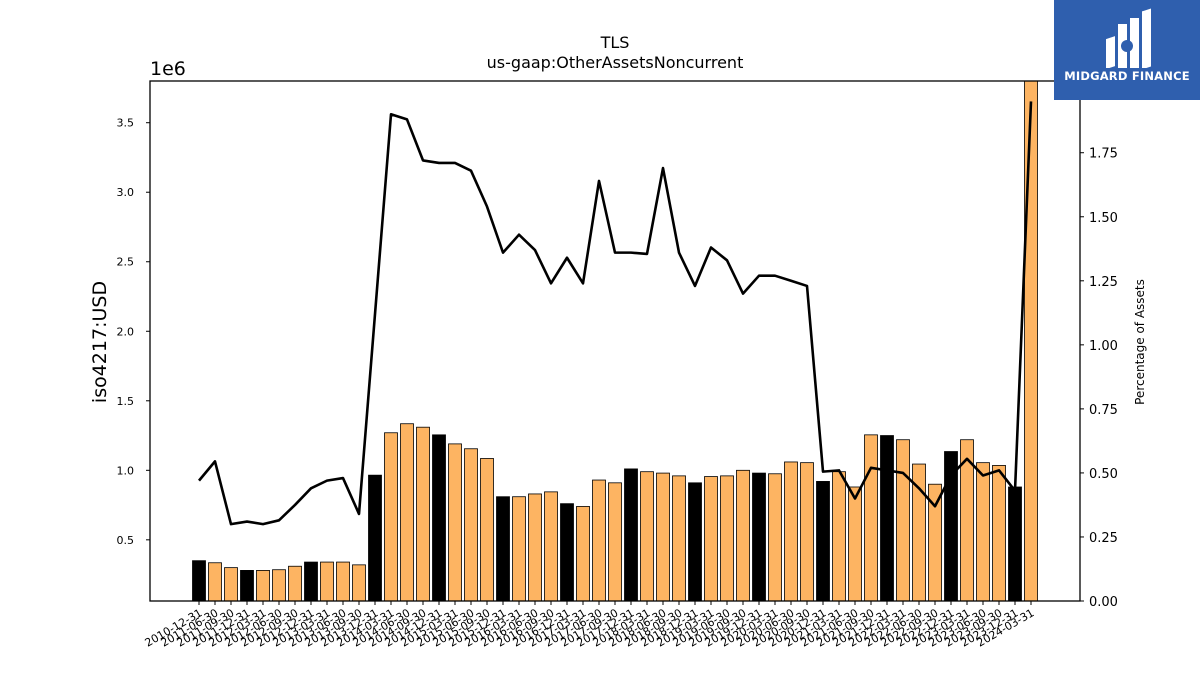 This screenshot has height=675, width=1200. Describe the element at coordinates (126, 192) in the screenshot. I see `y-tick-label: 3.0` at that location.